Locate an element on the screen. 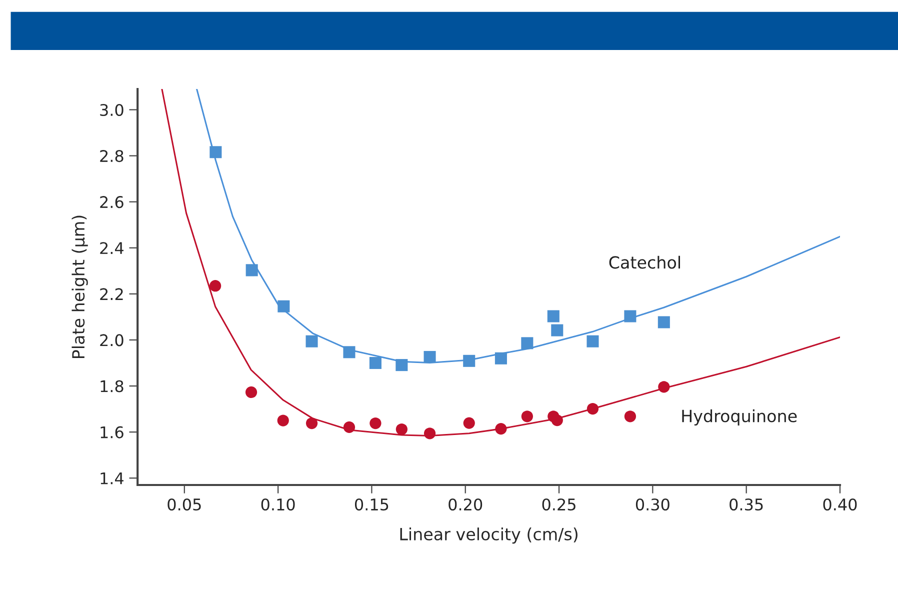 This screenshot has width=898, height=595. x-tick-label: 0.30 is located at coordinates (653, 504).